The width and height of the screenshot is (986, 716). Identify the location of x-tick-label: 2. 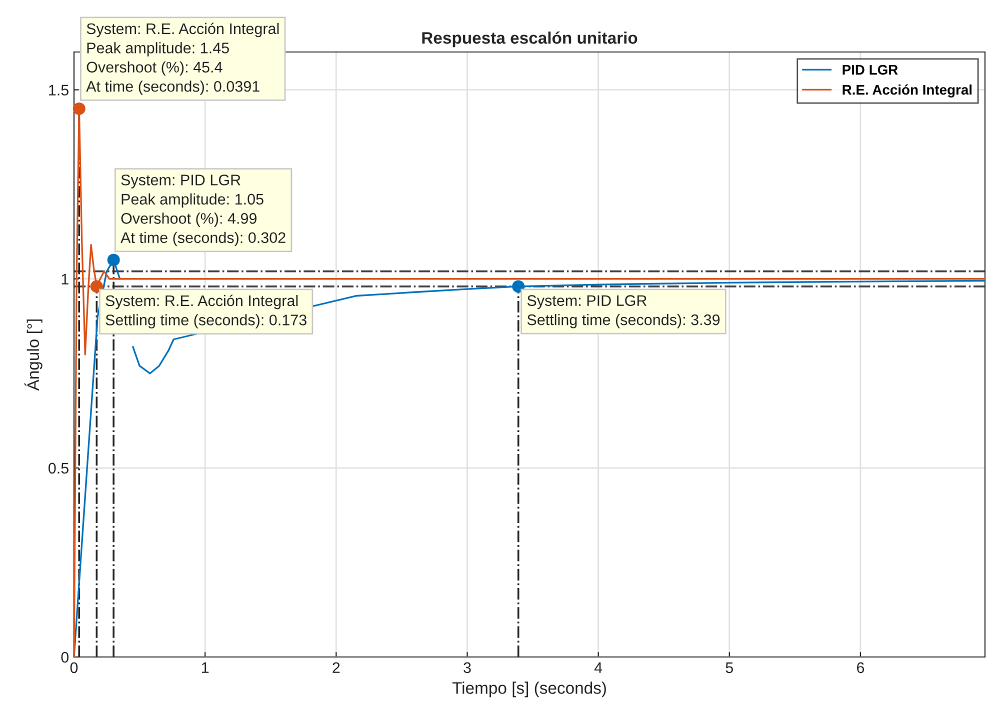
(336, 667).